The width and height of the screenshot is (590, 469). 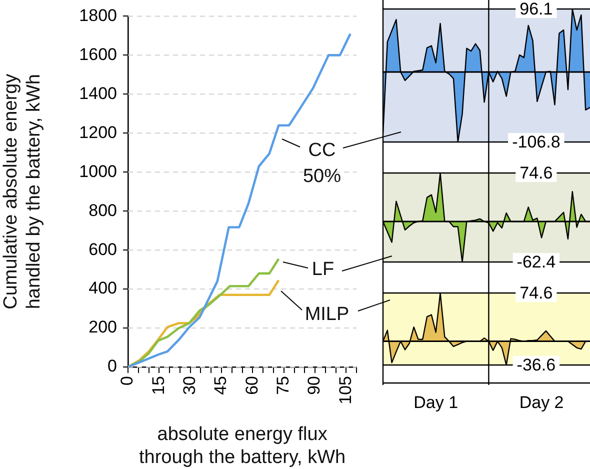 I want to click on y-tick-label: 1800, so click(x=98, y=15).